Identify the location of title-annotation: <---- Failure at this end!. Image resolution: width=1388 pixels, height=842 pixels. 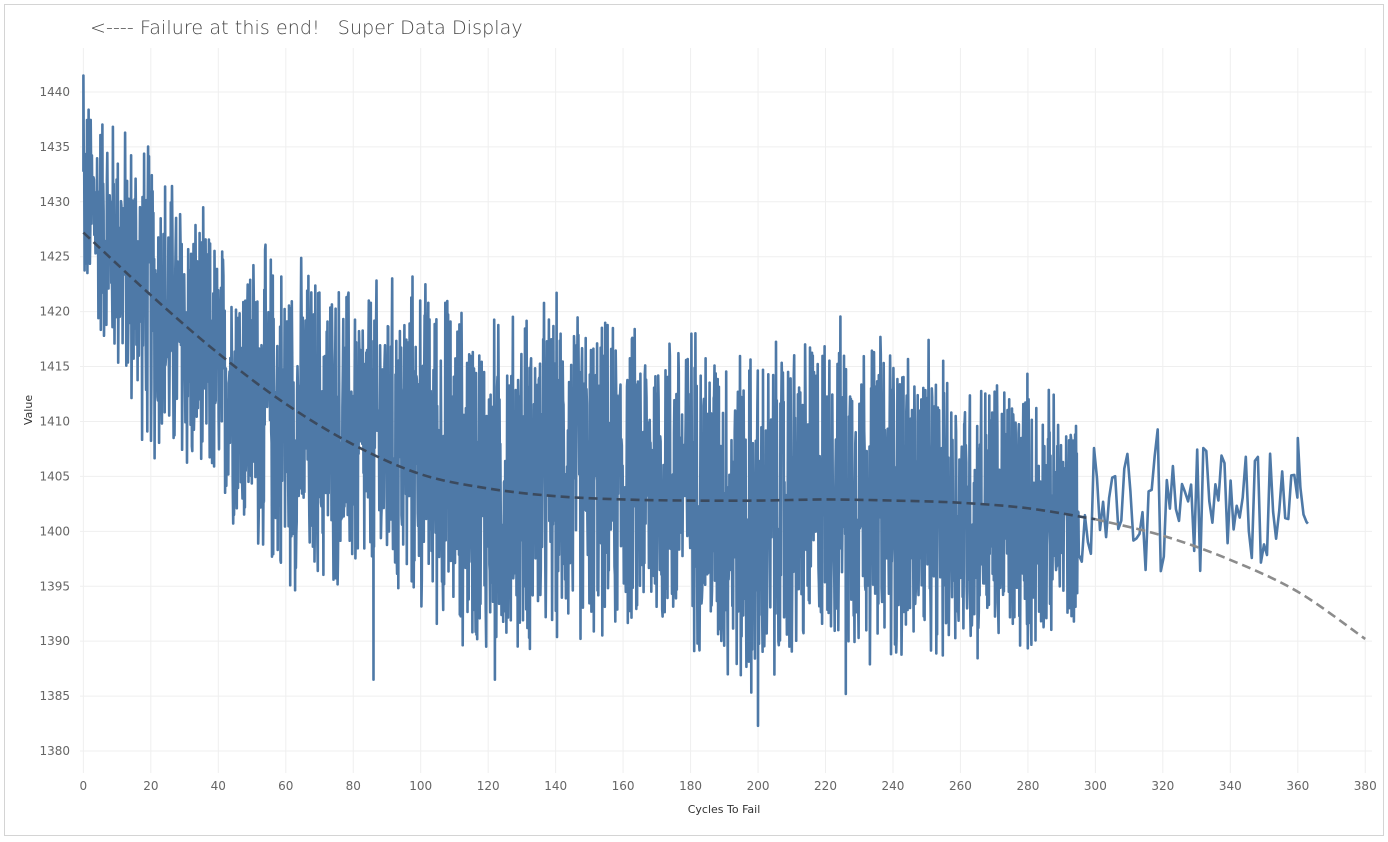
(205, 28).